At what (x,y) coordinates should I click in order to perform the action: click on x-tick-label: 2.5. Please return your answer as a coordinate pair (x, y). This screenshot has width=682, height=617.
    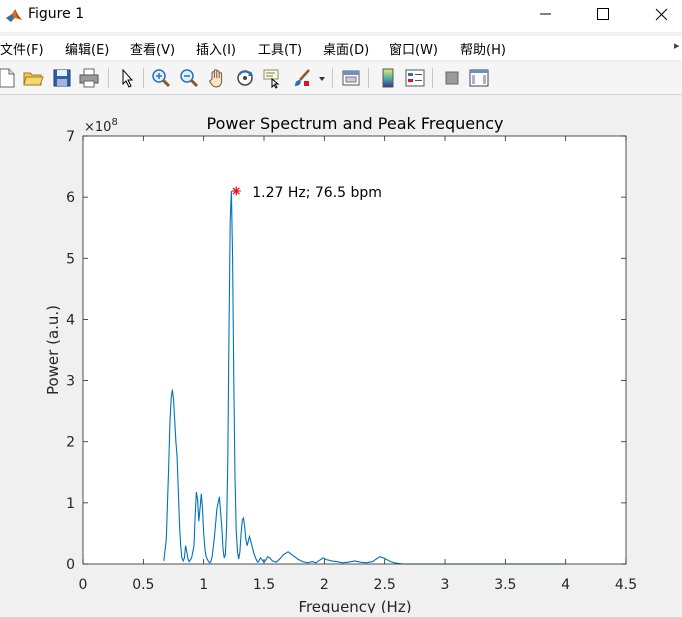
    Looking at the image, I should click on (385, 585).